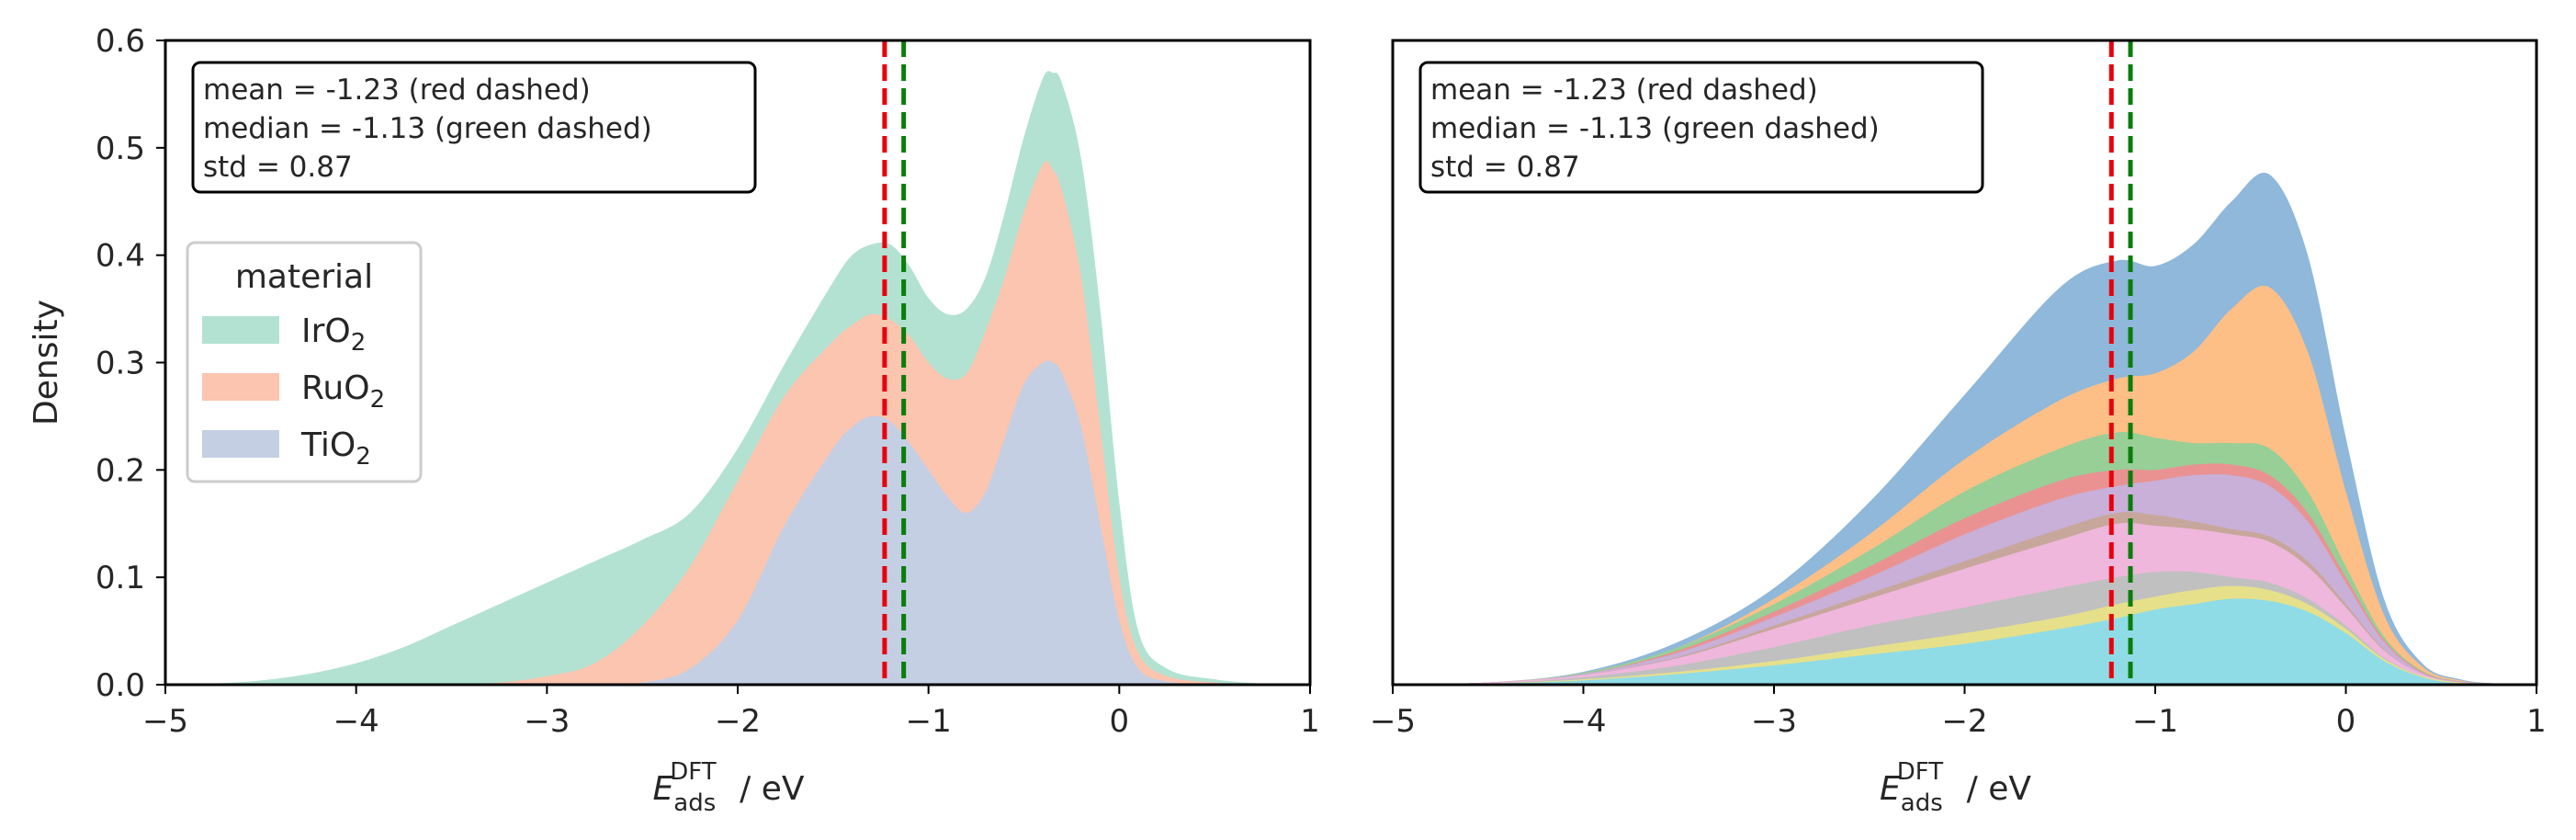 The image size is (2576, 840). What do you see at coordinates (333, 334) in the screenshot?
I see `legend-label-iro2: IrO2` at bounding box center [333, 334].